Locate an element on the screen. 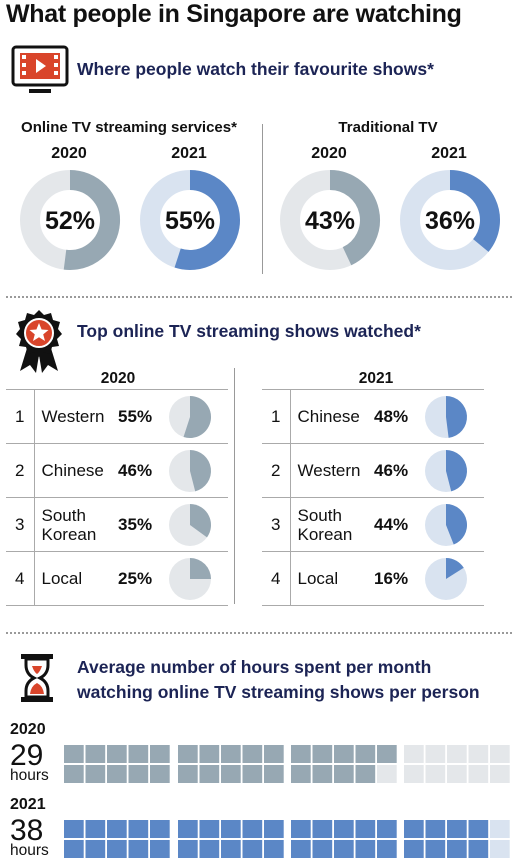 Image resolution: width=518 pixels, height=861 pixels. table-row: 4 Local 16% is located at coordinates (373, 578).